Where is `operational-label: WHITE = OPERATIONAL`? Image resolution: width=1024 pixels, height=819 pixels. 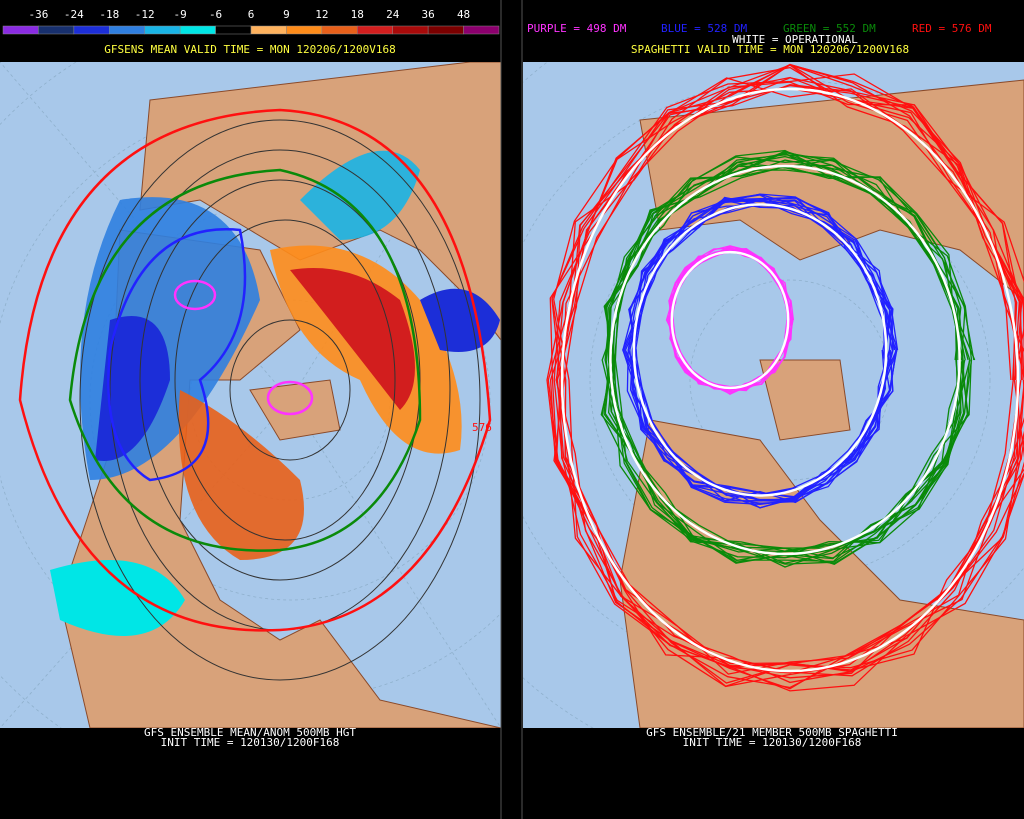
operational-label: WHITE = OPERATIONAL is located at coordinates (795, 39).